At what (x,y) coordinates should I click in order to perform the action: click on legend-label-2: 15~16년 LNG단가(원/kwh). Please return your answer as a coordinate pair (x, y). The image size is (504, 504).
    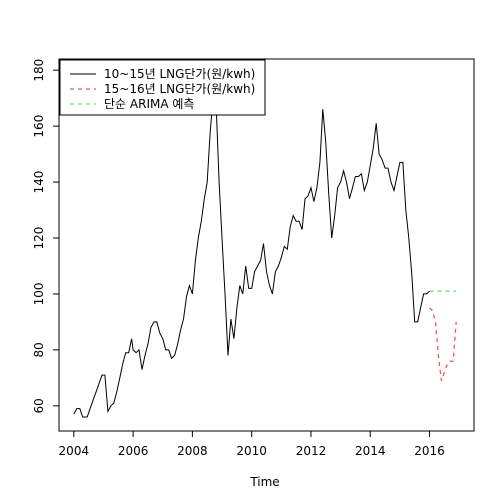
    Looking at the image, I should click on (179, 89).